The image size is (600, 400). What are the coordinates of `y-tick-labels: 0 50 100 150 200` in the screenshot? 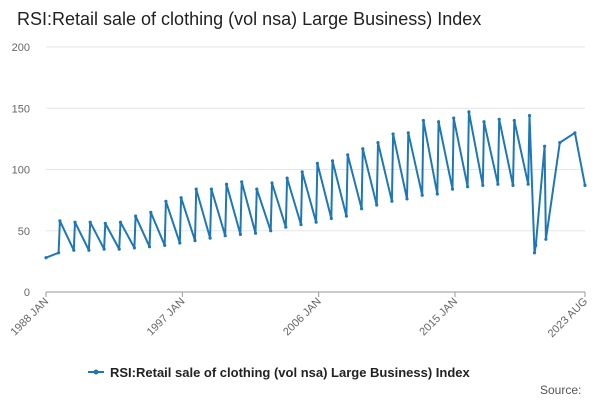 It's located at (21, 170).